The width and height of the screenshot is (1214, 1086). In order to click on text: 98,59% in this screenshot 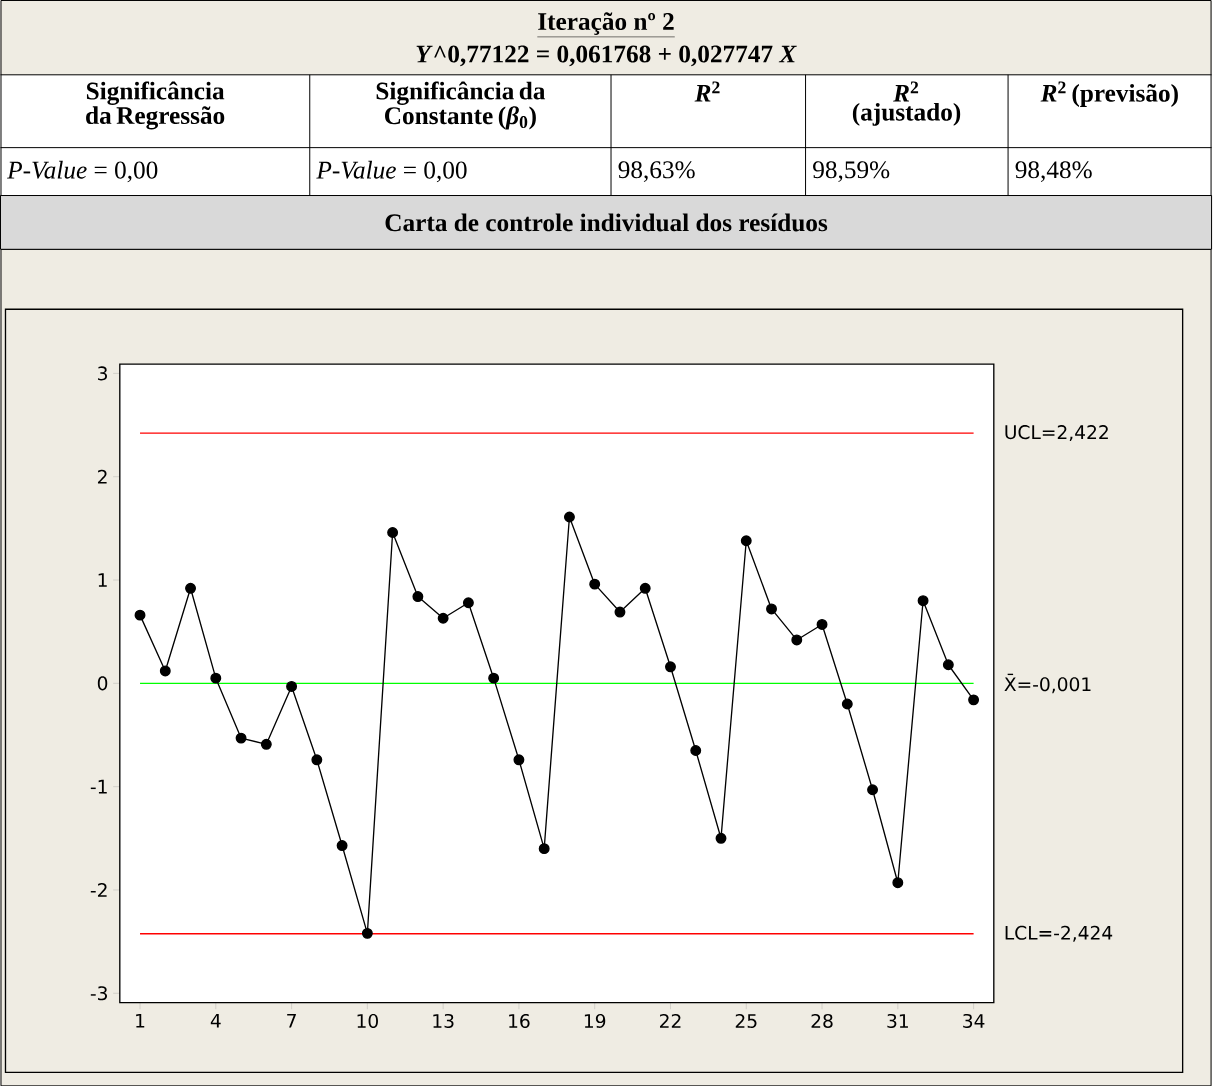, I will do `click(851, 171)`.